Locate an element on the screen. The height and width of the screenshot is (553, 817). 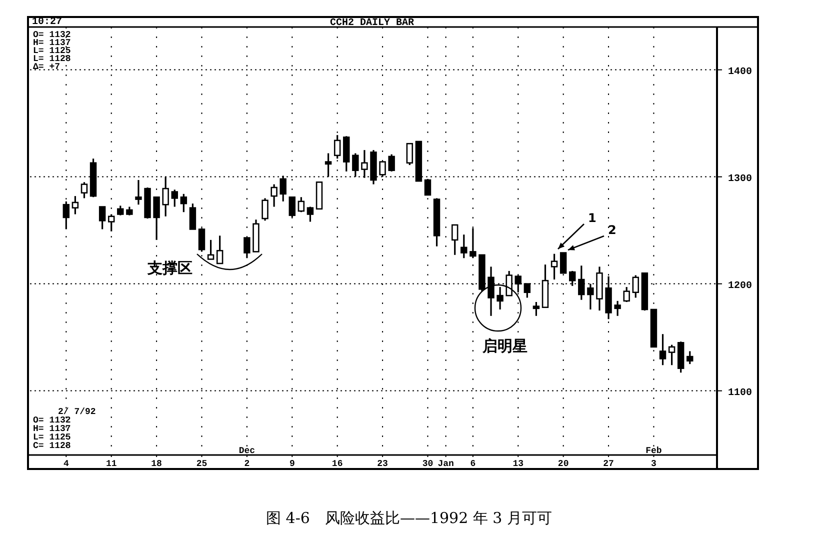
y-tick-label: 1200 is located at coordinates (740, 286).